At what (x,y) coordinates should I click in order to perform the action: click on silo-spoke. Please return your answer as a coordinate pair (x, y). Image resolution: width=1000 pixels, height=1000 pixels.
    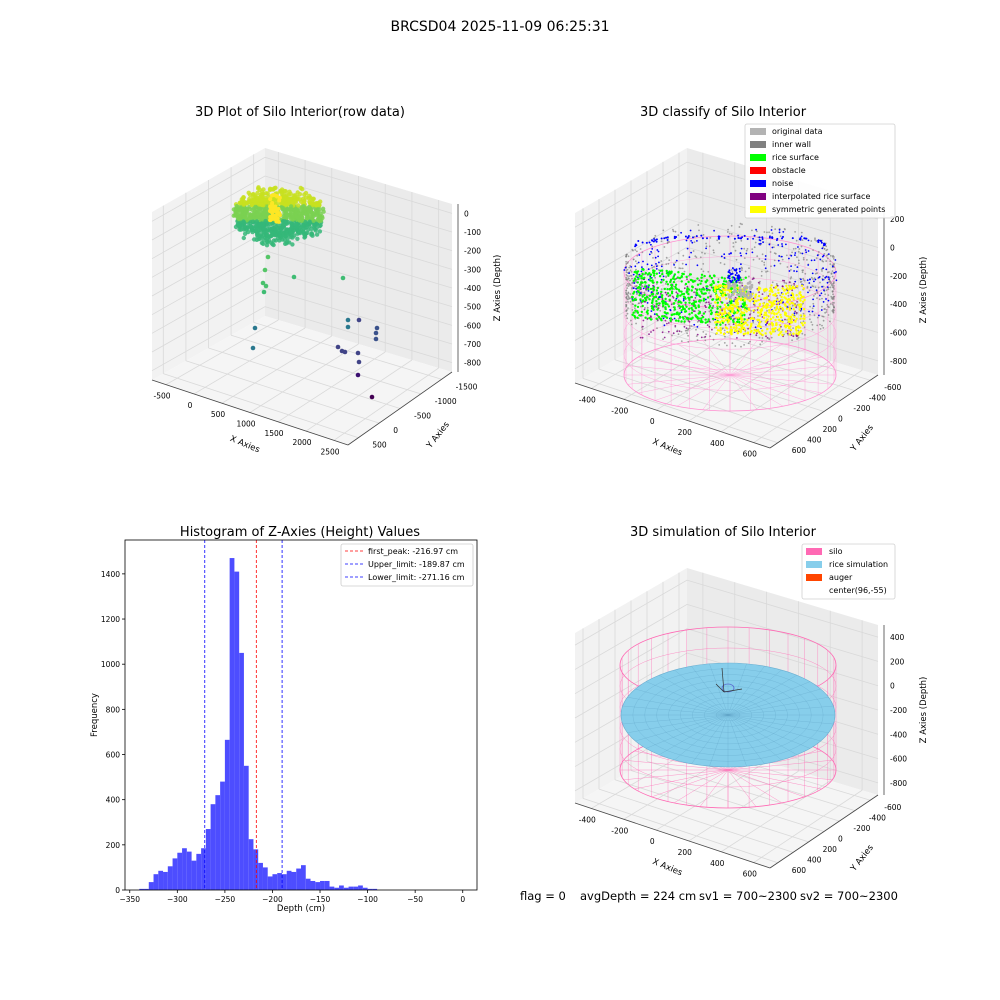
    Looking at the image, I should click on (684, 384).